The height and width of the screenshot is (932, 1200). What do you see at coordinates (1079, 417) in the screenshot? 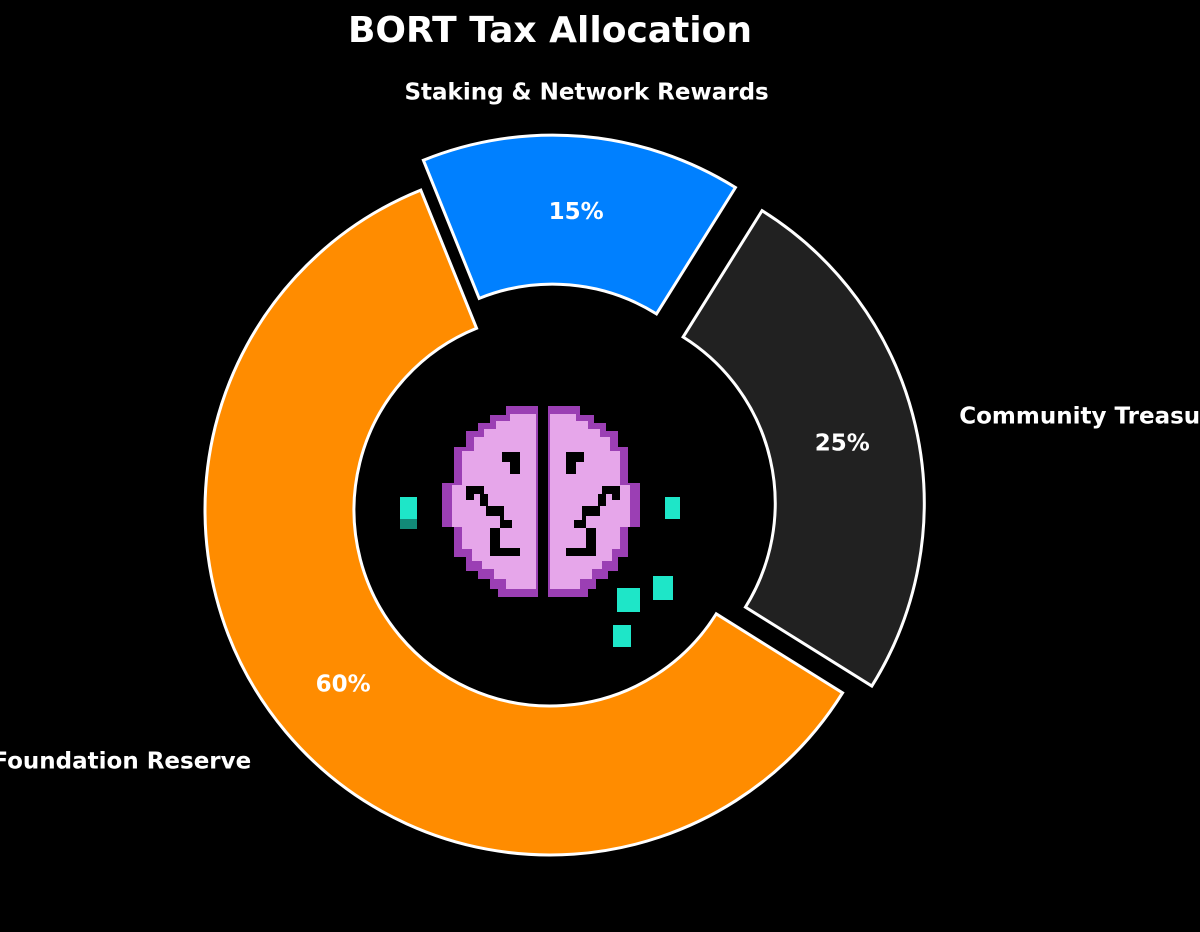
I see `category-label-community-treasury: Community Treasury` at bounding box center [1079, 417].